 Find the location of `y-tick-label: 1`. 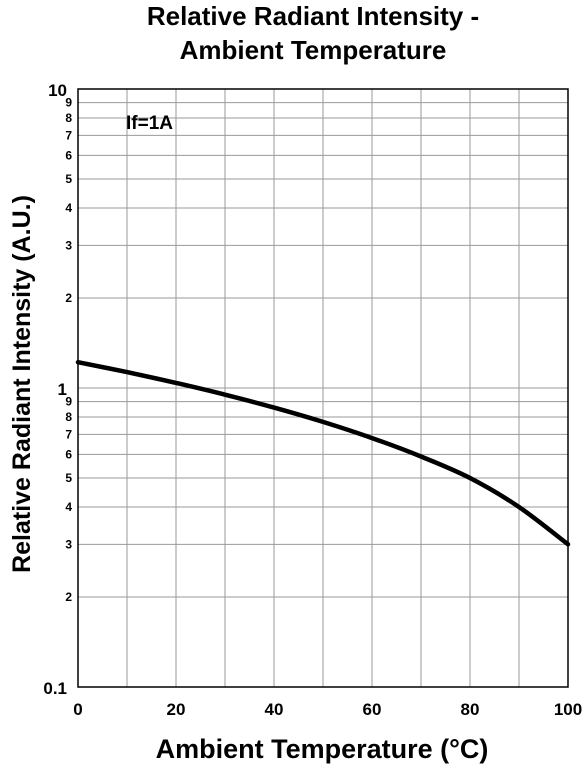

y-tick-label: 1 is located at coordinates (62, 389).